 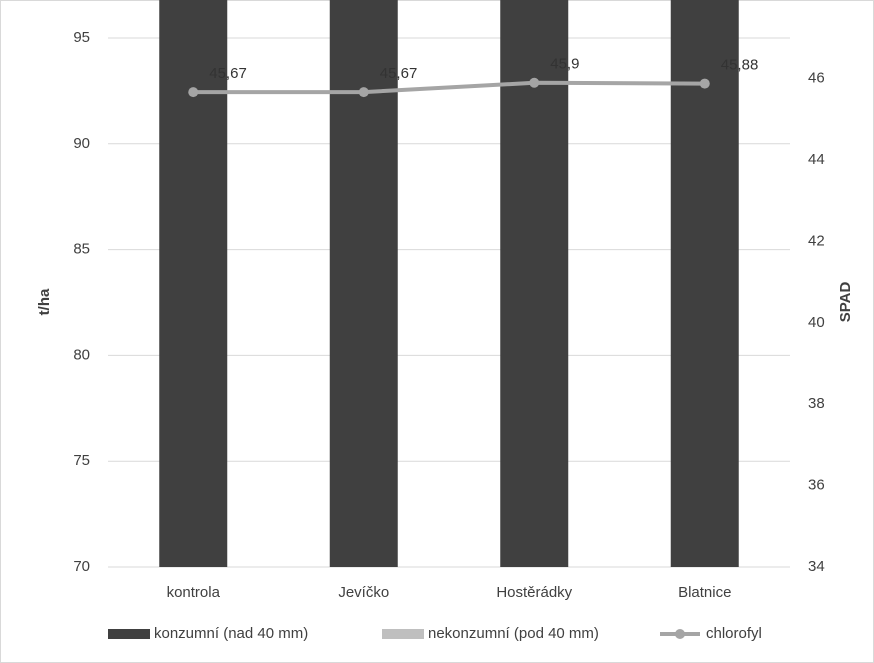 What do you see at coordinates (734, 633) in the screenshot?
I see `legend-label: chlorofyl` at bounding box center [734, 633].